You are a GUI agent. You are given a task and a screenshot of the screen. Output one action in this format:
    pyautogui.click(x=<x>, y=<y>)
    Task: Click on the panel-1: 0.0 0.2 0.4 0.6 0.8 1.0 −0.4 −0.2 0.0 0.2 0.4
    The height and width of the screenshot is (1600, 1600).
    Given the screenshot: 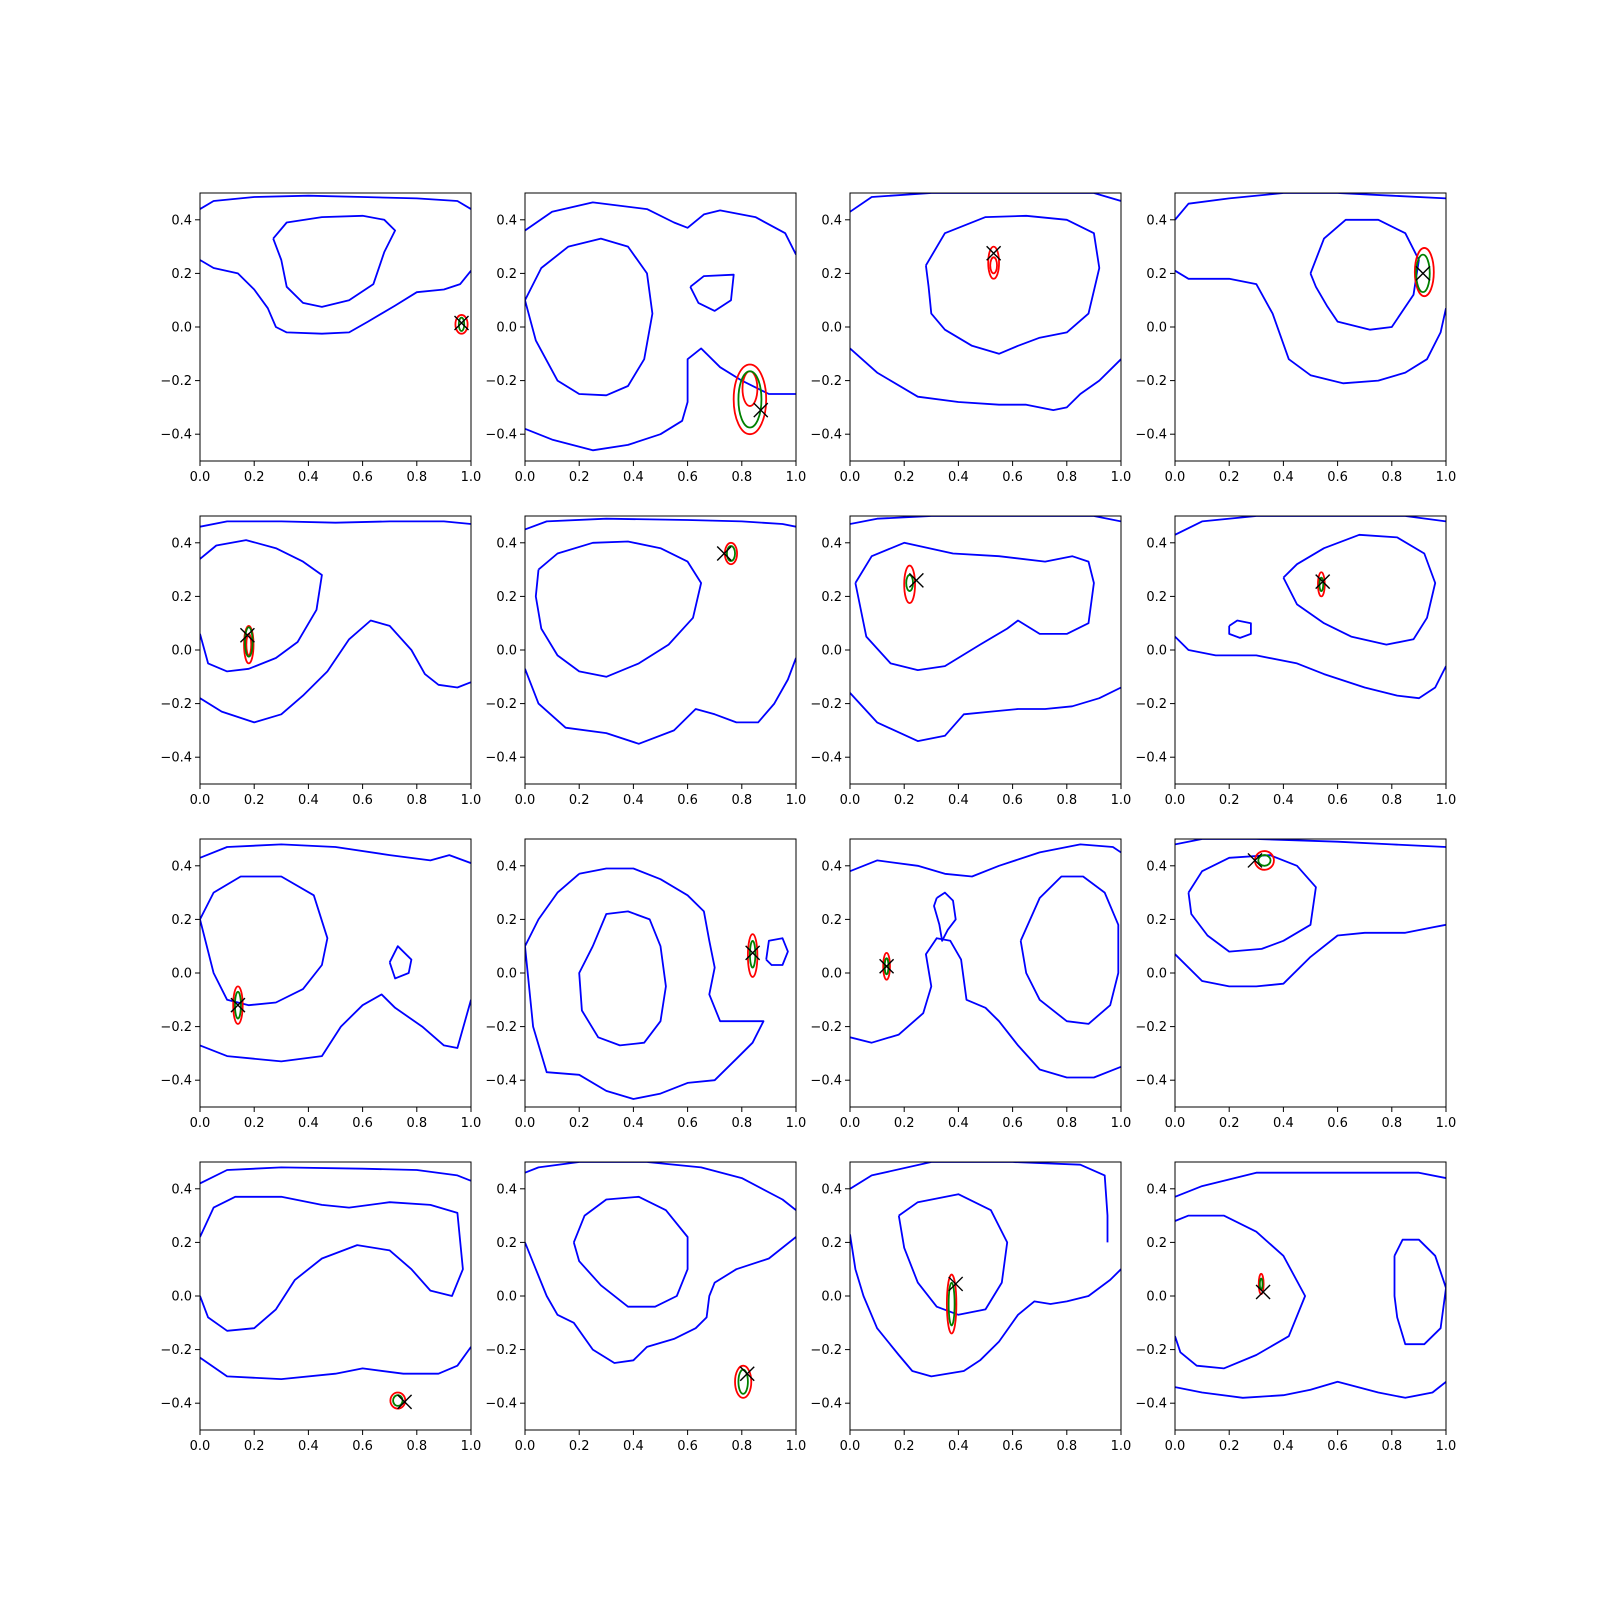 What is the action you would take?
    pyautogui.click(x=320, y=338)
    